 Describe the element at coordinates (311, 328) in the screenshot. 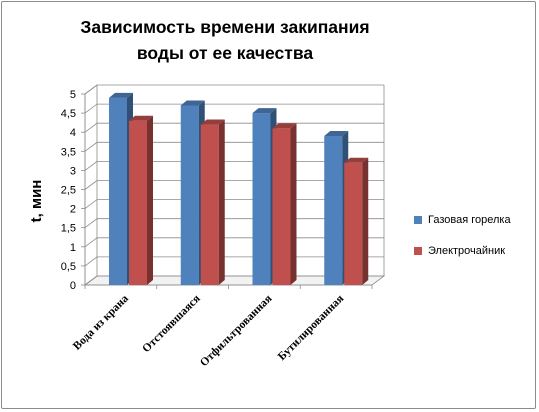

I see `x-tick-label: Бутилированная` at that location.